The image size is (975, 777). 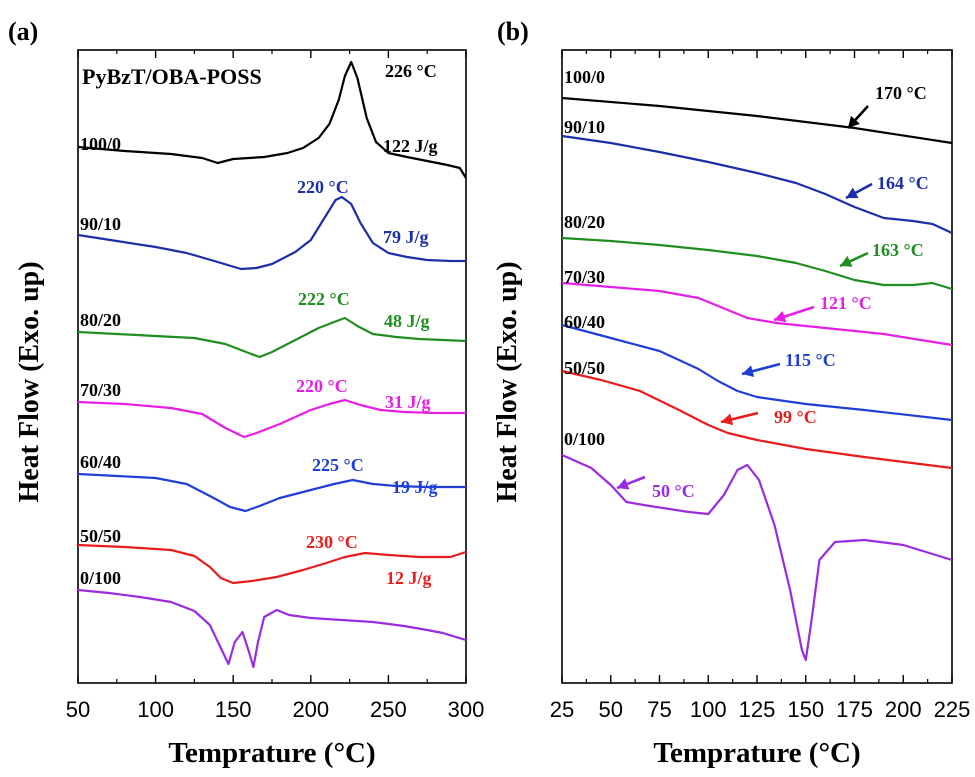 What do you see at coordinates (952, 709) in the screenshot?
I see `panel-b-x-tick-label: 225` at bounding box center [952, 709].